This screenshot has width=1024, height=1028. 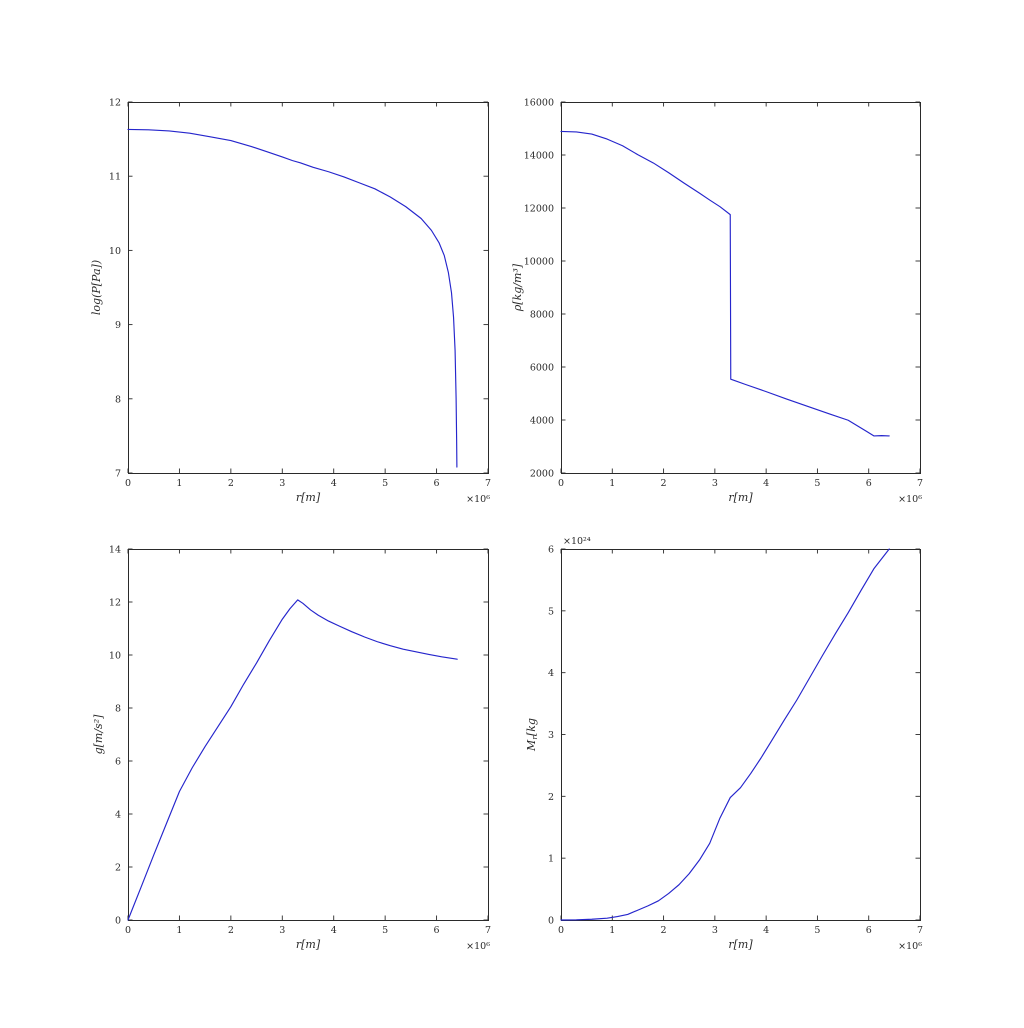 I want to click on y-axis-label: log(P[Pa]), so click(x=96, y=287).